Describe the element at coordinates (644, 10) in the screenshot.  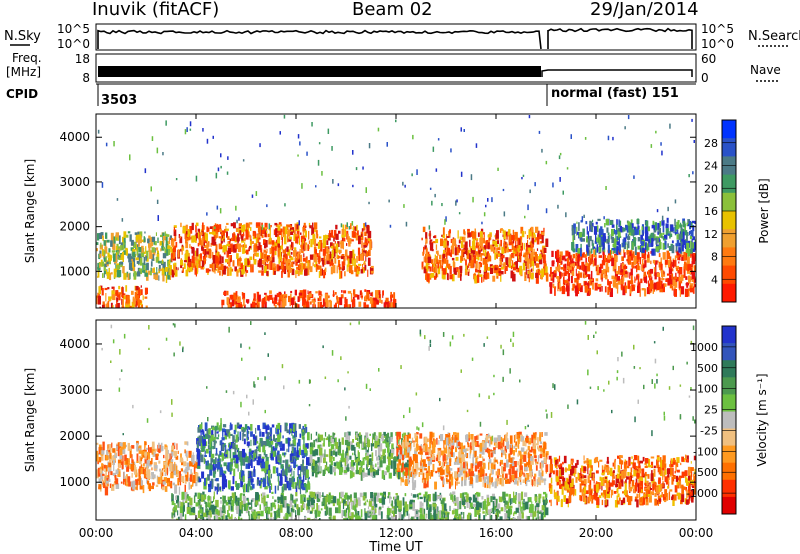
I see `date-title: 29/Jan/2014` at that location.